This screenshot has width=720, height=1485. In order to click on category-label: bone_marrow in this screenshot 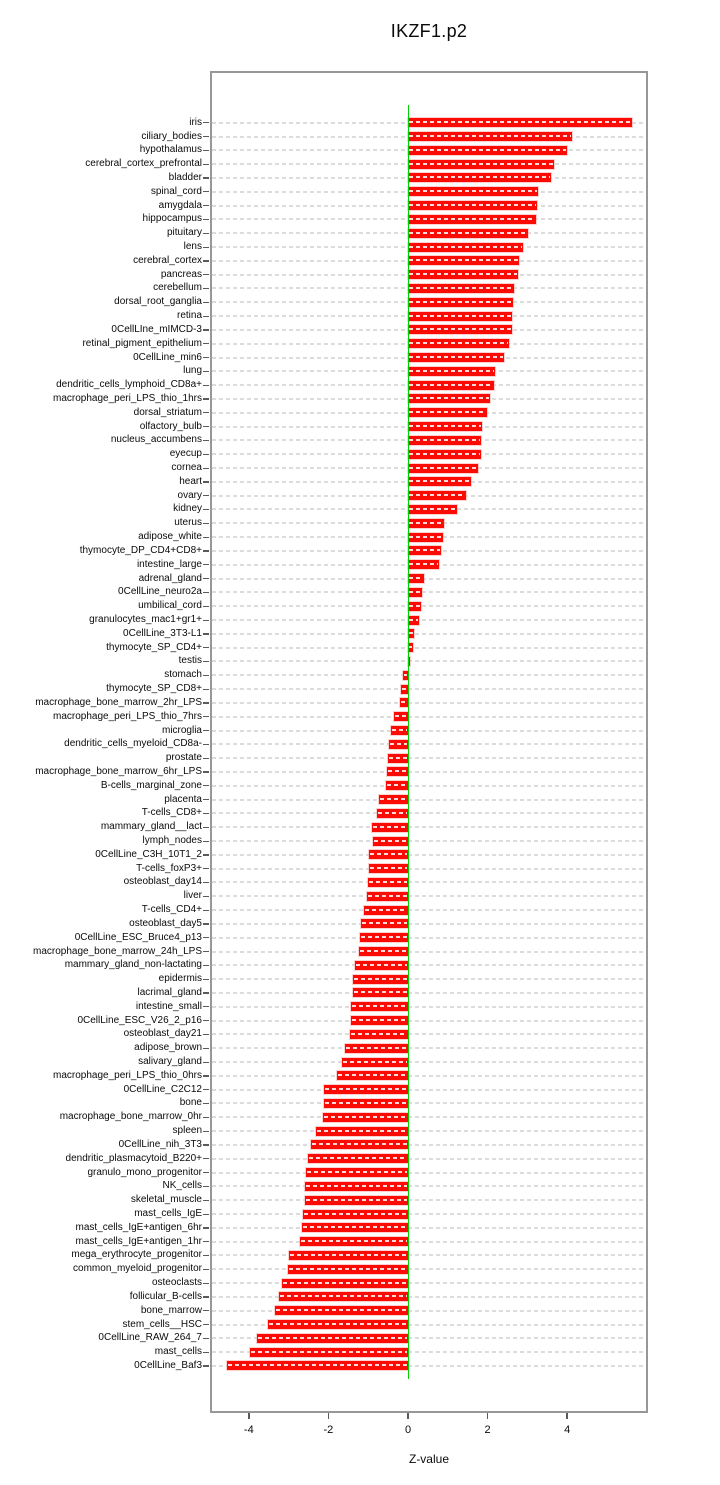, I will do `click(171, 1310)`.